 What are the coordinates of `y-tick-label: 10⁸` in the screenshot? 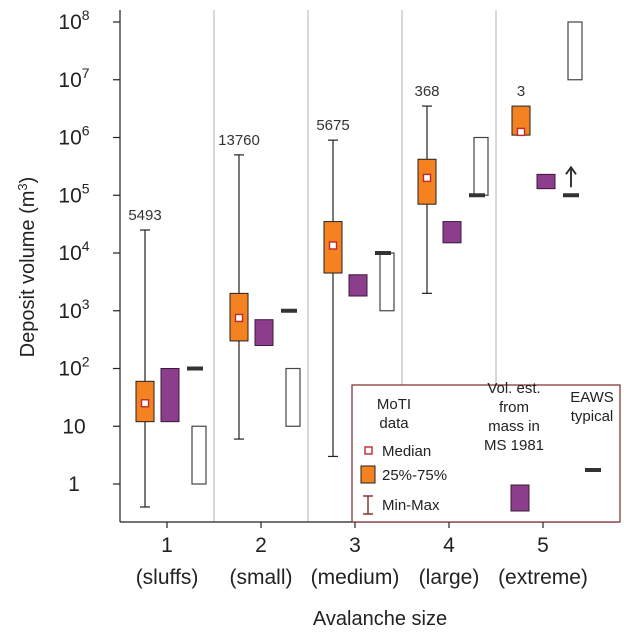 It's located at (73, 20).